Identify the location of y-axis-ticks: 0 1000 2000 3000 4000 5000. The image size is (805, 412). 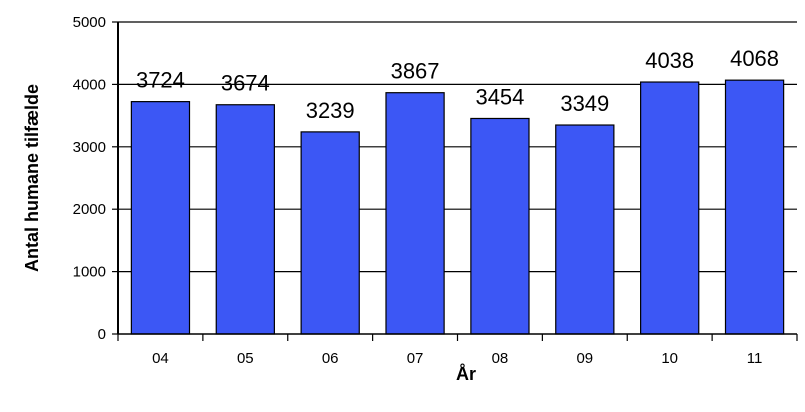
(95, 178).